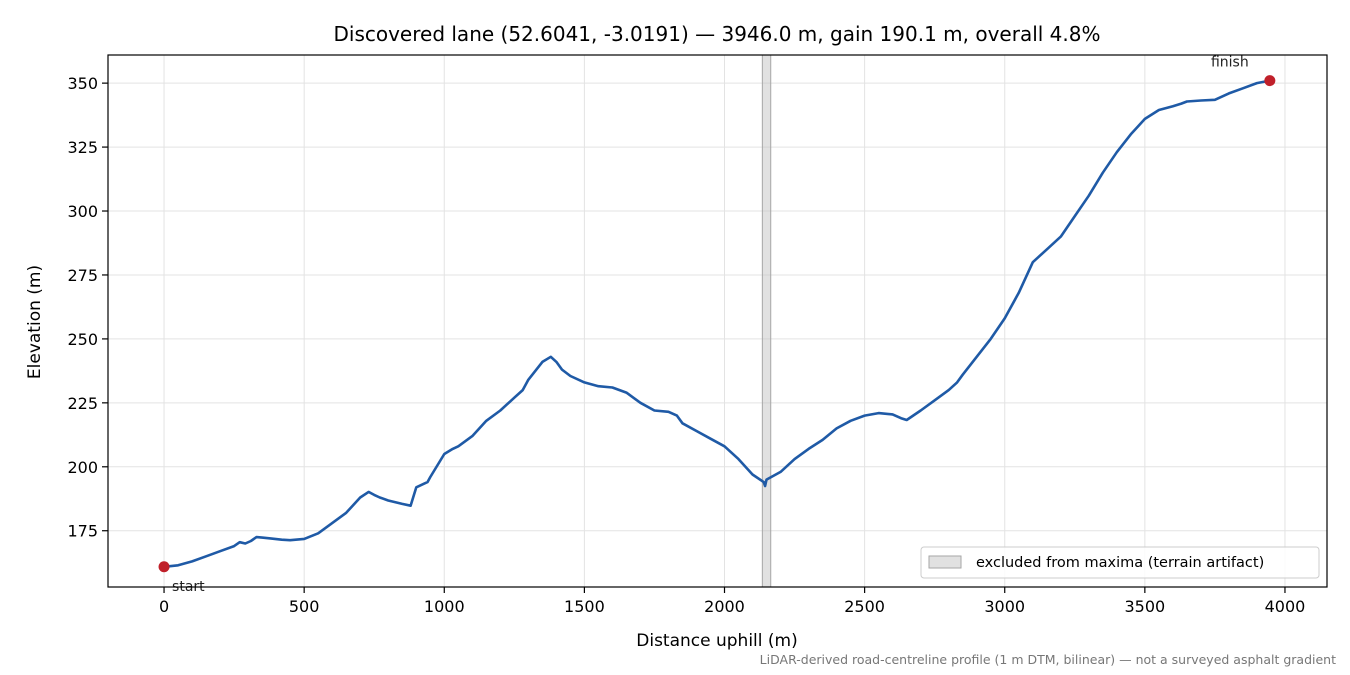  Describe the element at coordinates (945, 562) in the screenshot. I see `legend-swatch-excluded` at that location.